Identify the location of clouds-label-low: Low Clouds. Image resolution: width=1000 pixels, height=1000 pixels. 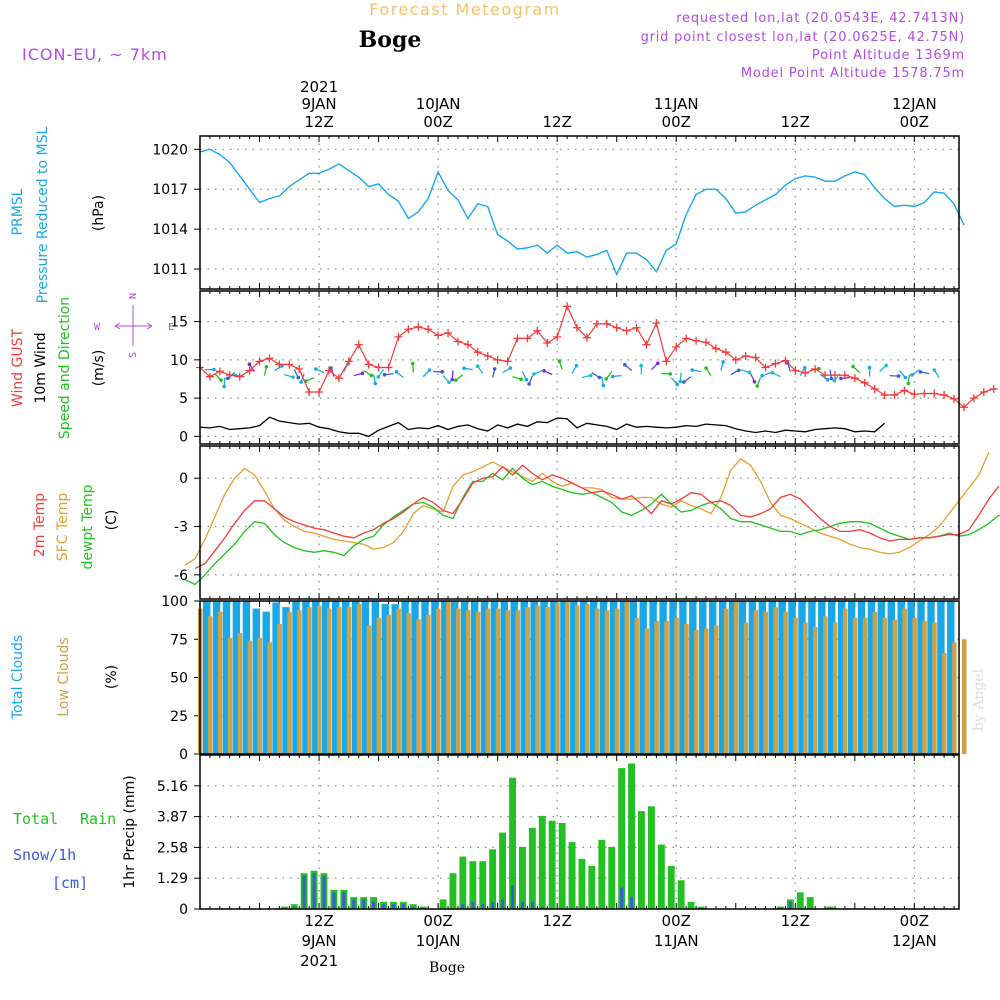
(64, 676).